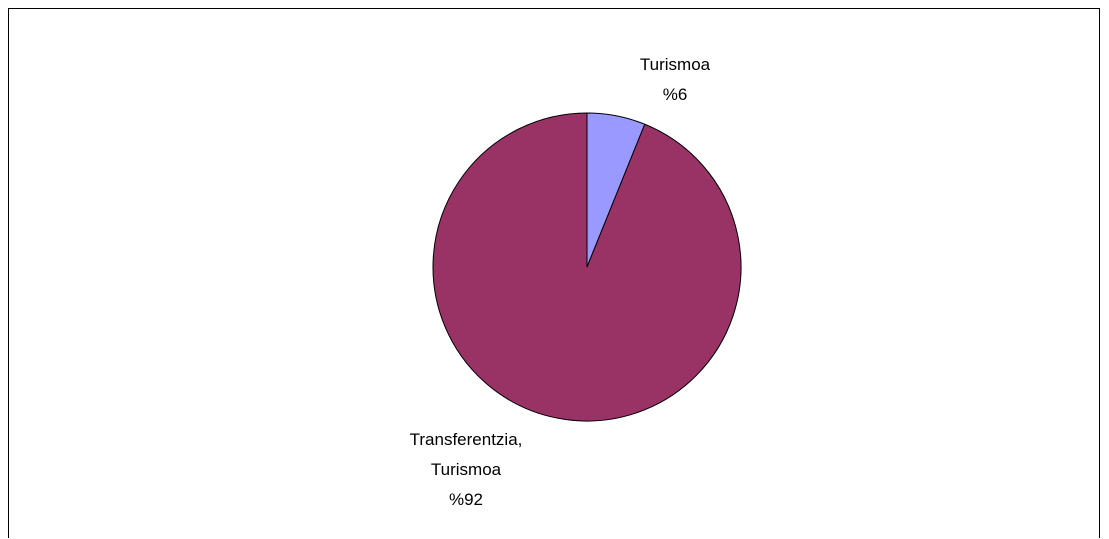 The image size is (1109, 539). What do you see at coordinates (675, 64) in the screenshot?
I see `slice-category: Turismoa` at bounding box center [675, 64].